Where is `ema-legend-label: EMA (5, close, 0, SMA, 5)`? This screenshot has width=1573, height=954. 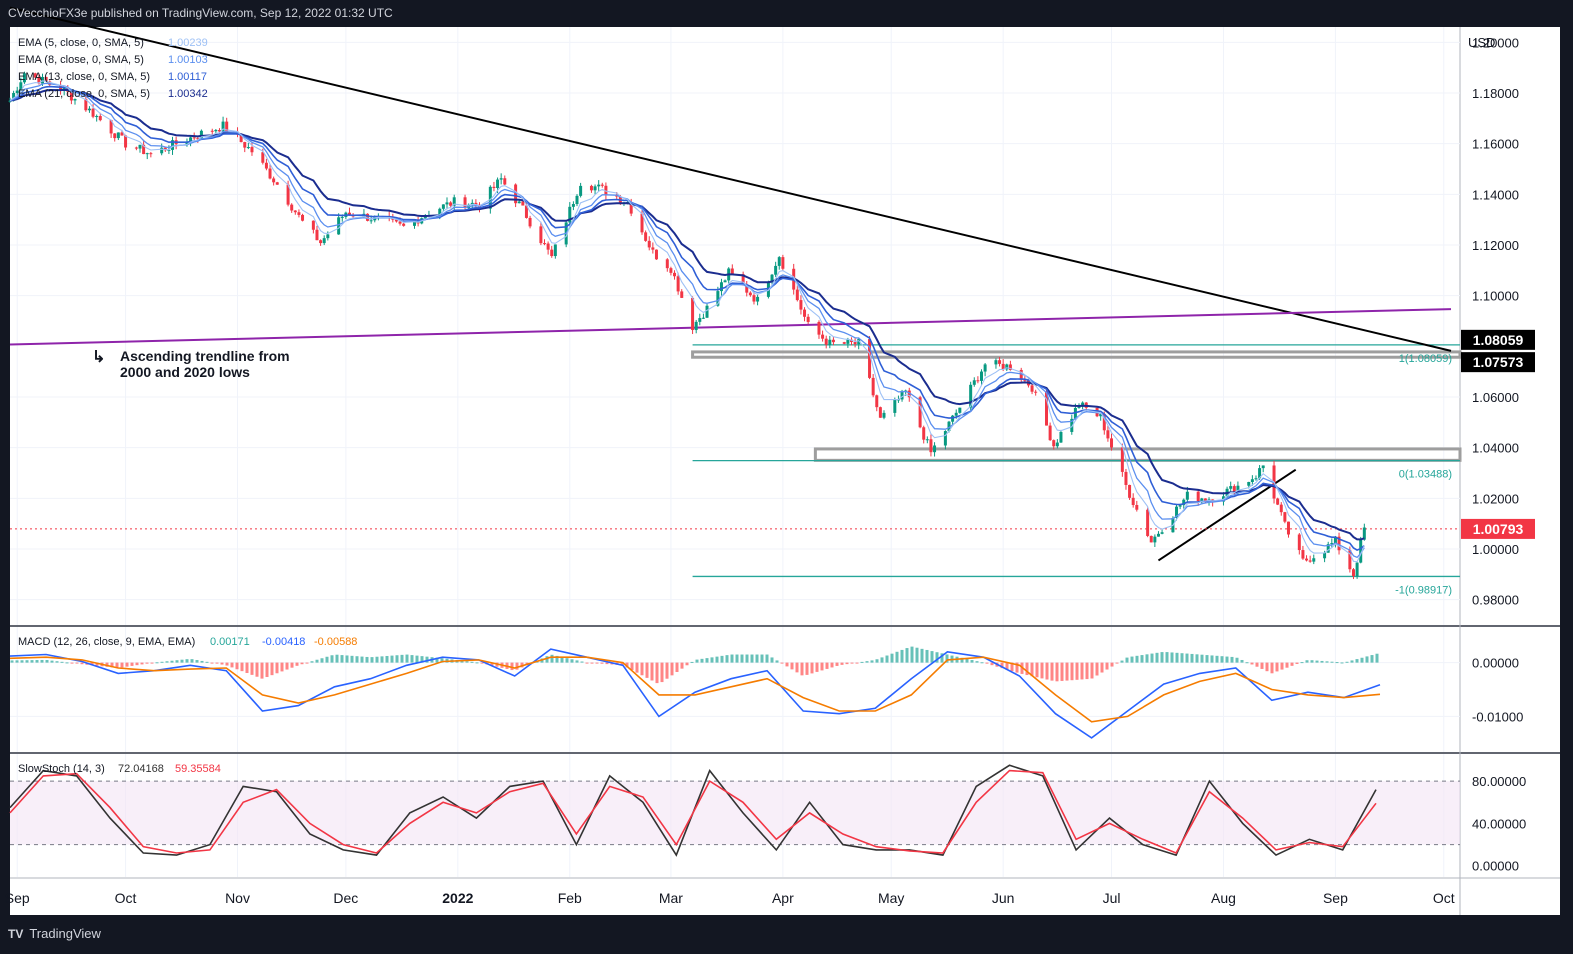 ema-legend-label: EMA (5, close, 0, SMA, 5) is located at coordinates (81, 43).